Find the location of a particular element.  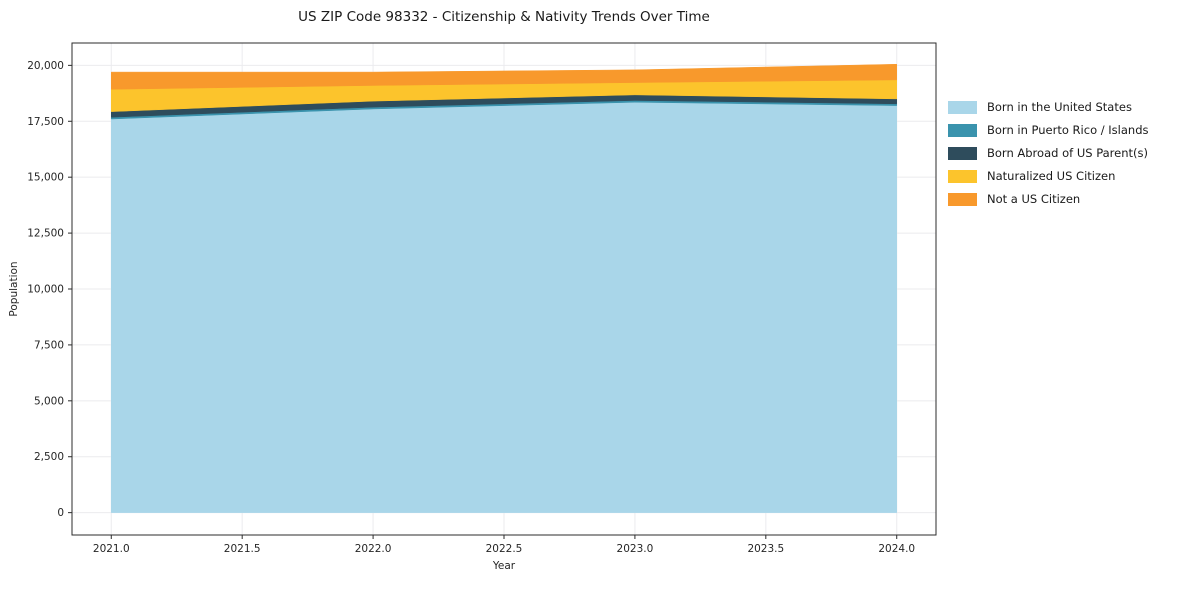

legend-item-3: Naturalized US Citizen is located at coordinates (1048, 176).